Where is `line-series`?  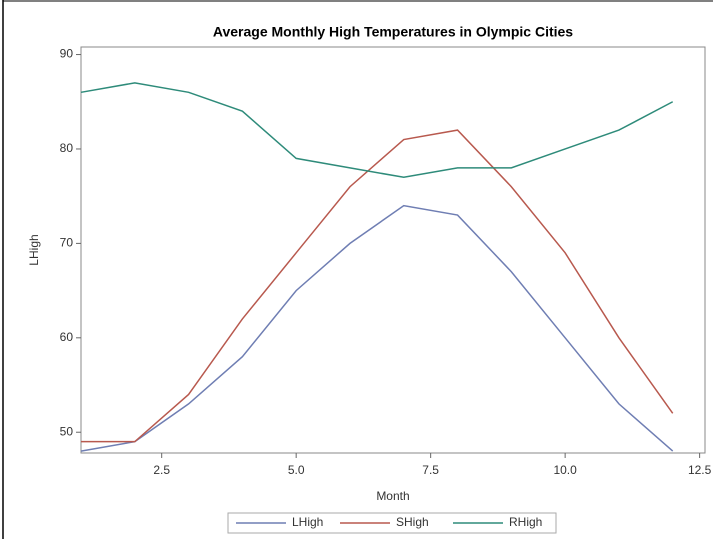 line-series is located at coordinates (377, 130).